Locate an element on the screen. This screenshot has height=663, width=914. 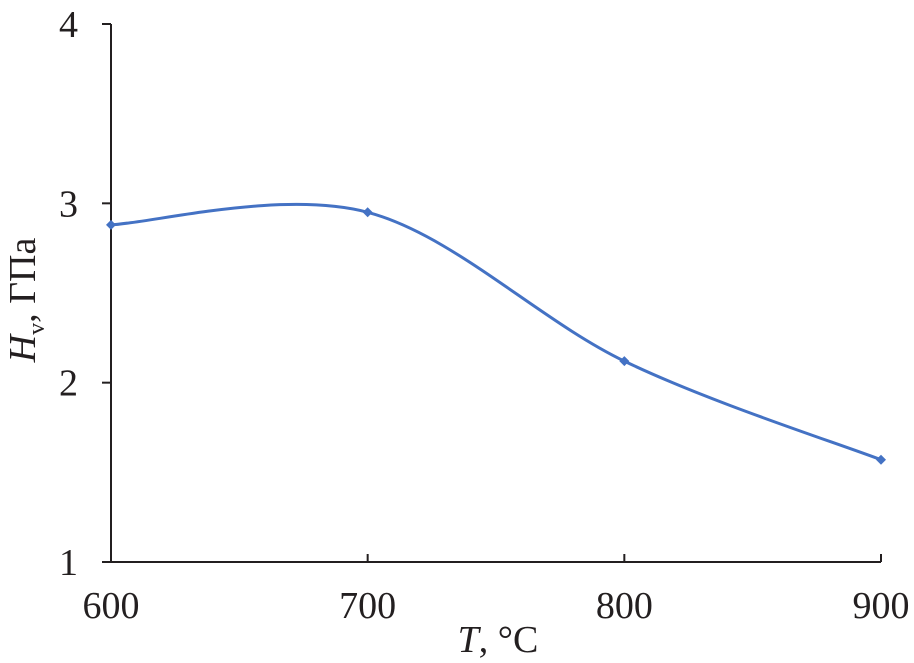
x-tick-label: 700 is located at coordinates (367, 606).